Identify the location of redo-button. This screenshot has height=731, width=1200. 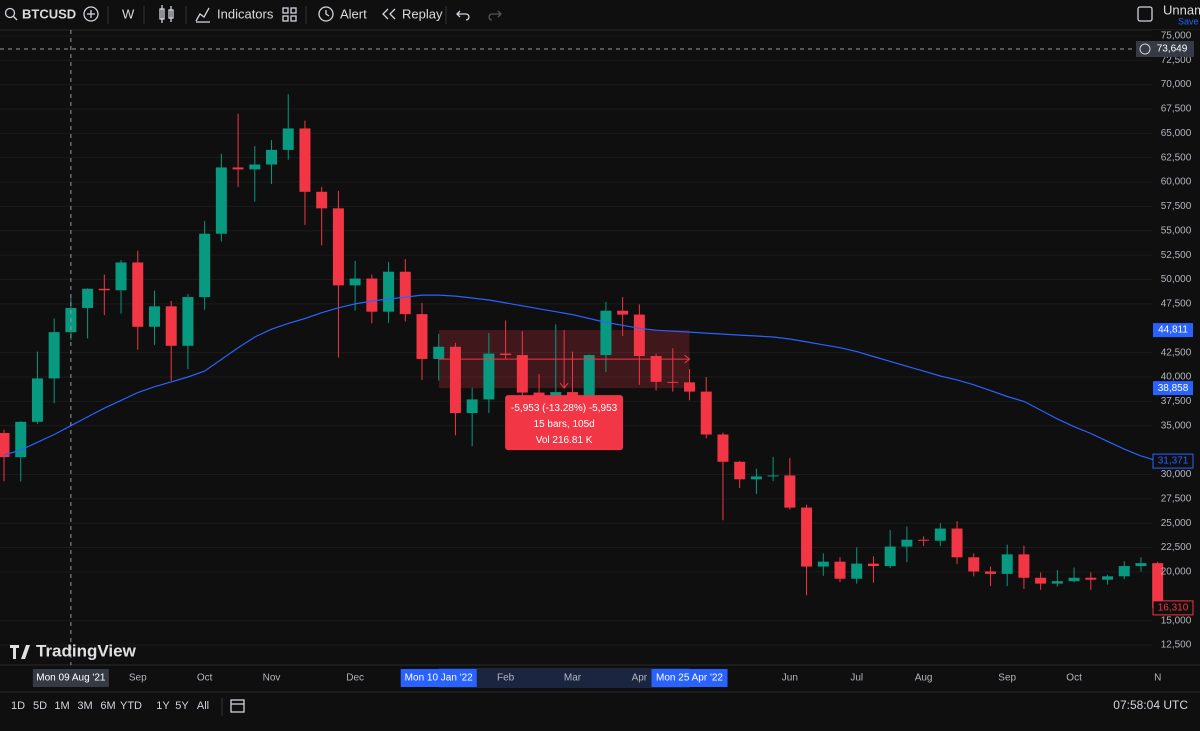
(495, 15).